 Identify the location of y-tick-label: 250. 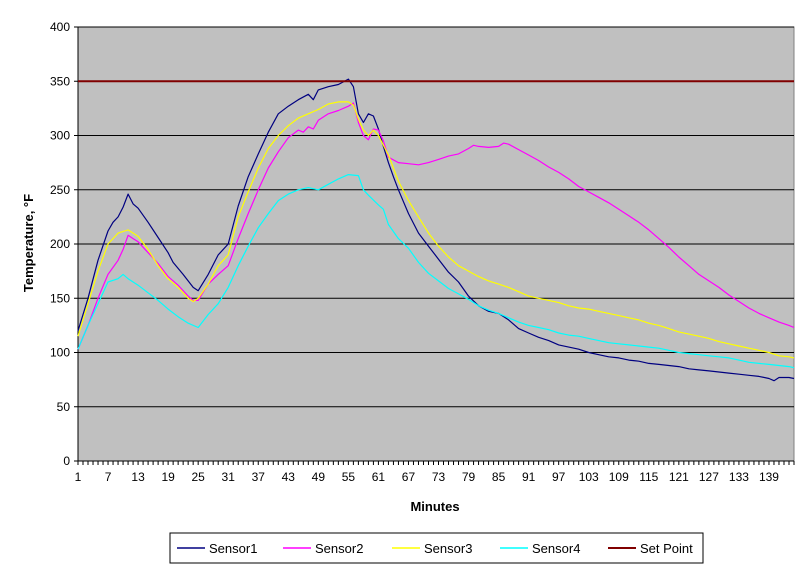
(60, 190).